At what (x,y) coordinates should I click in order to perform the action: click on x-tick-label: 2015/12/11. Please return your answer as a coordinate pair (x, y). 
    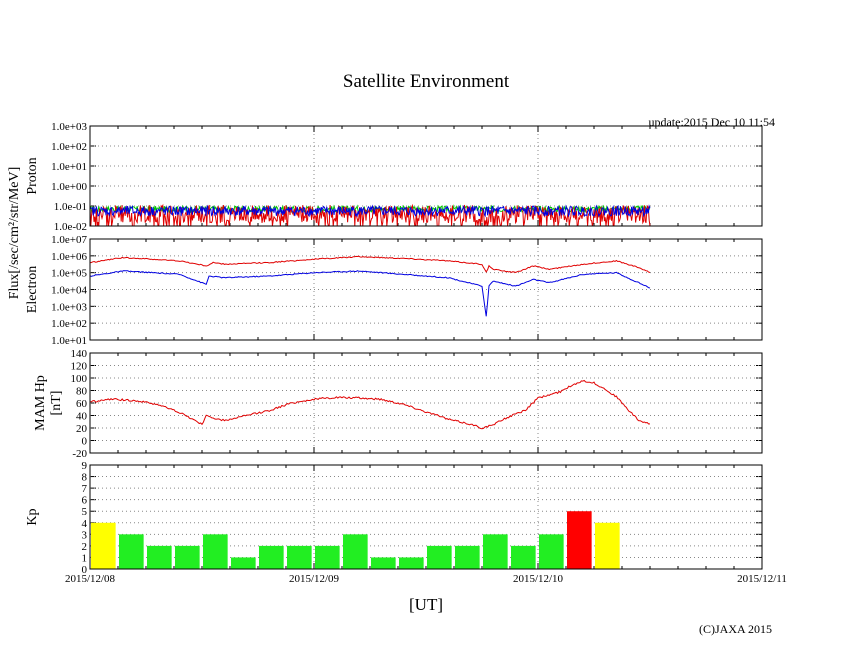
    Looking at the image, I should click on (762, 579).